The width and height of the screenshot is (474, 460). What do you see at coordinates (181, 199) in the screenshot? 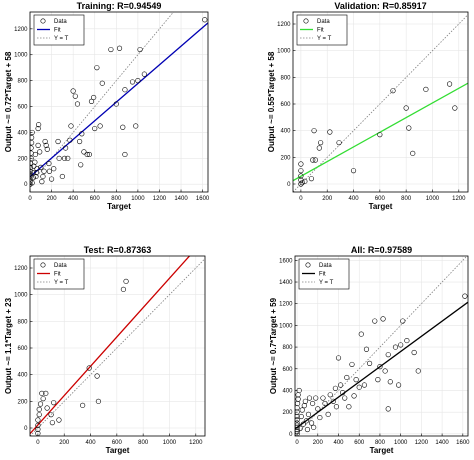
I see `x-tick-label: 1400` at bounding box center [181, 199].